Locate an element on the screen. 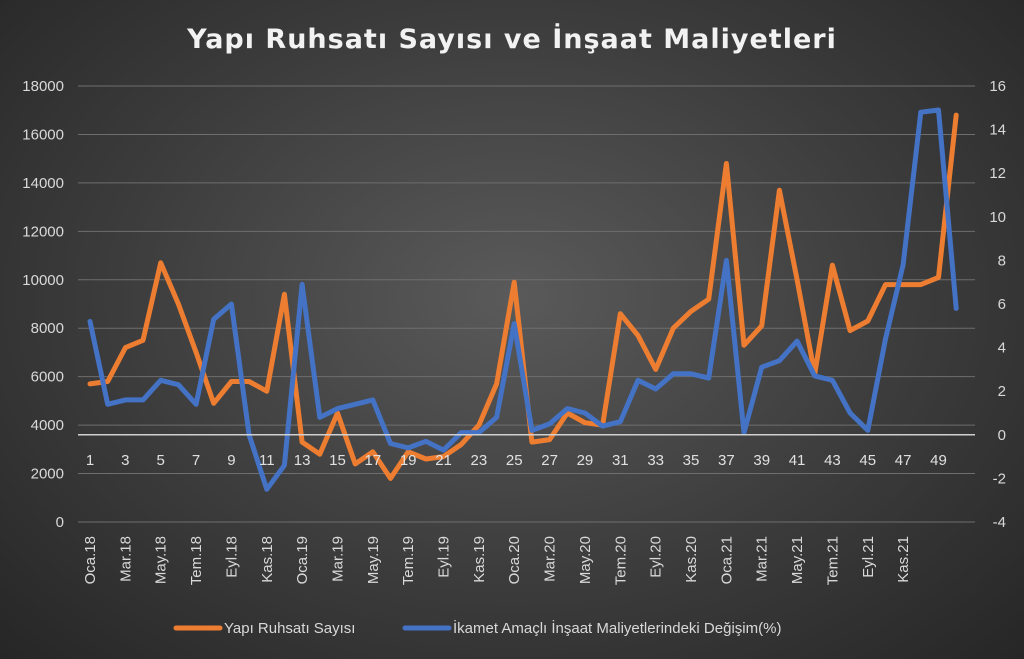  right-tick-label: 14 is located at coordinates (997, 130).